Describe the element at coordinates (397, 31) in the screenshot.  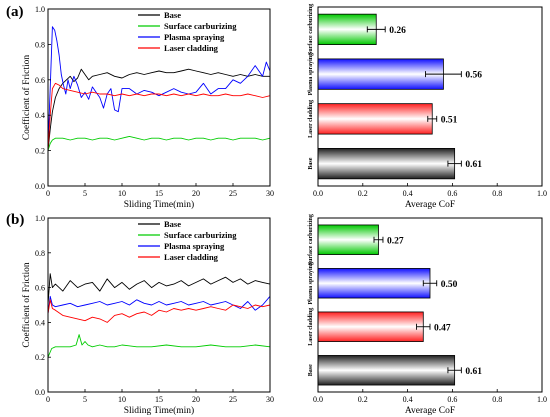
I see `bar-value-label: 0.26` at that location.